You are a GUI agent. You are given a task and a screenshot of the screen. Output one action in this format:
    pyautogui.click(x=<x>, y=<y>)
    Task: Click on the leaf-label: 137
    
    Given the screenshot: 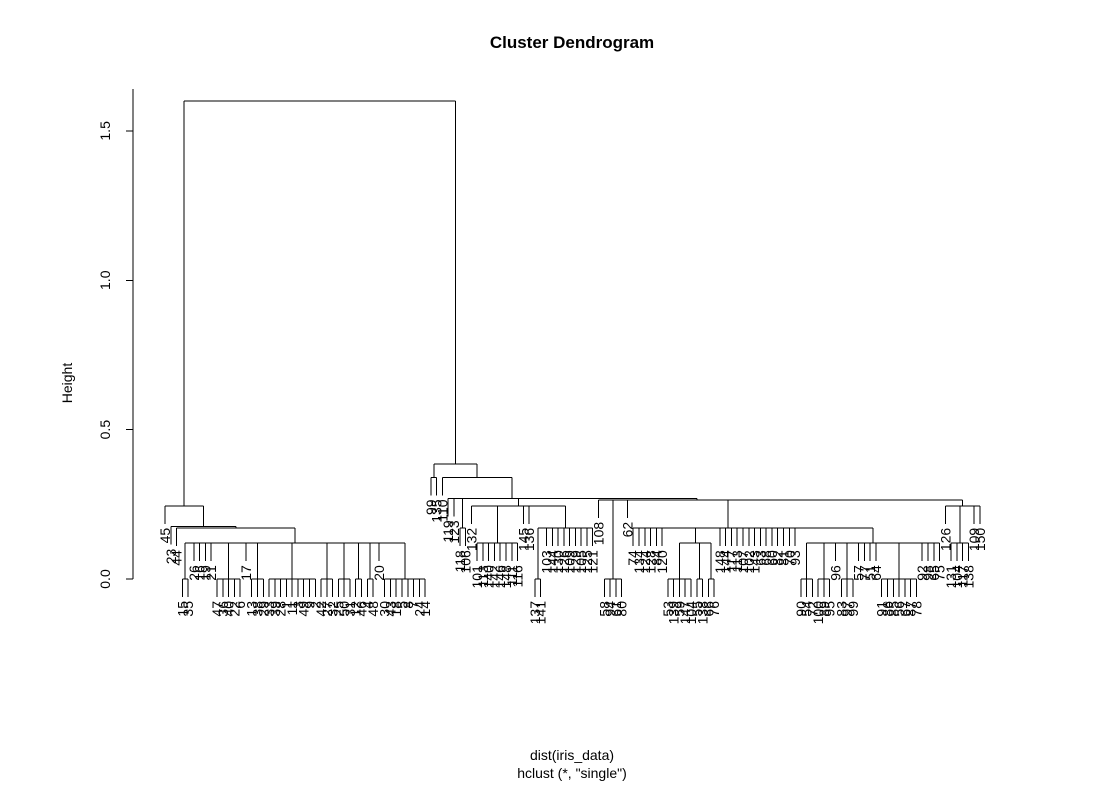 What is the action you would take?
    pyautogui.click(x=535, y=613)
    